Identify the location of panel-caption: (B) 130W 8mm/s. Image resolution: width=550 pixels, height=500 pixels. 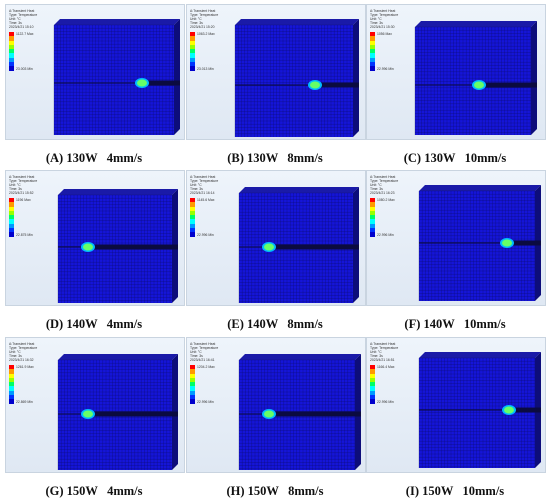
(275, 158).